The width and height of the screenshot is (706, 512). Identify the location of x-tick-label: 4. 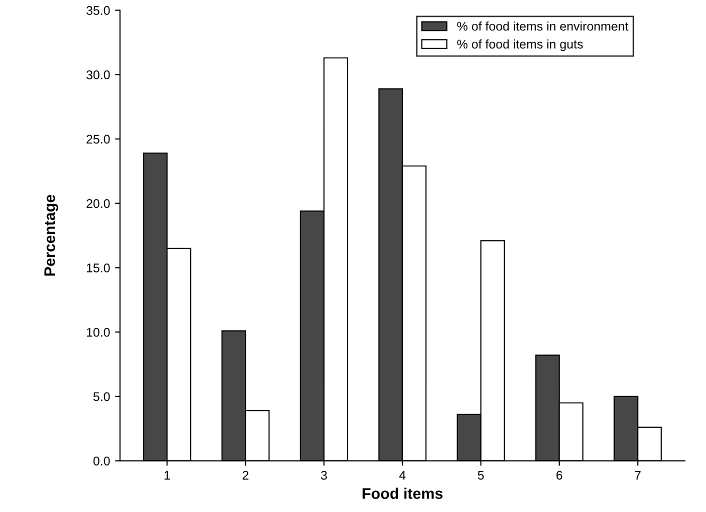
(402, 475).